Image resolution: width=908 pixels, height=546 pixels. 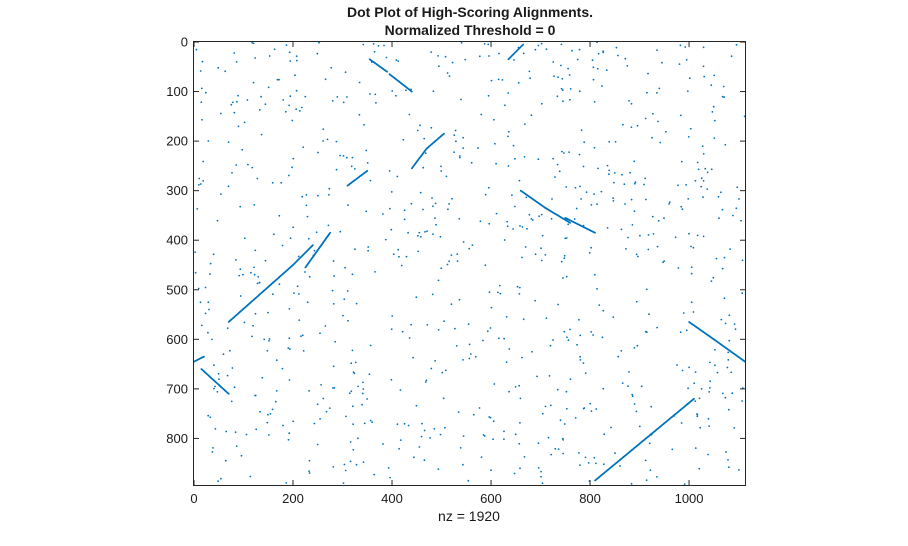 I want to click on x-axis-label: nz = 1920, so click(x=469, y=516).